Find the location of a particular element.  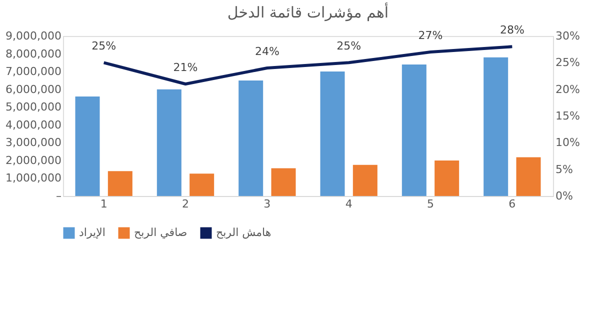

y-tick-label: 4,000,000 is located at coordinates (34, 125).